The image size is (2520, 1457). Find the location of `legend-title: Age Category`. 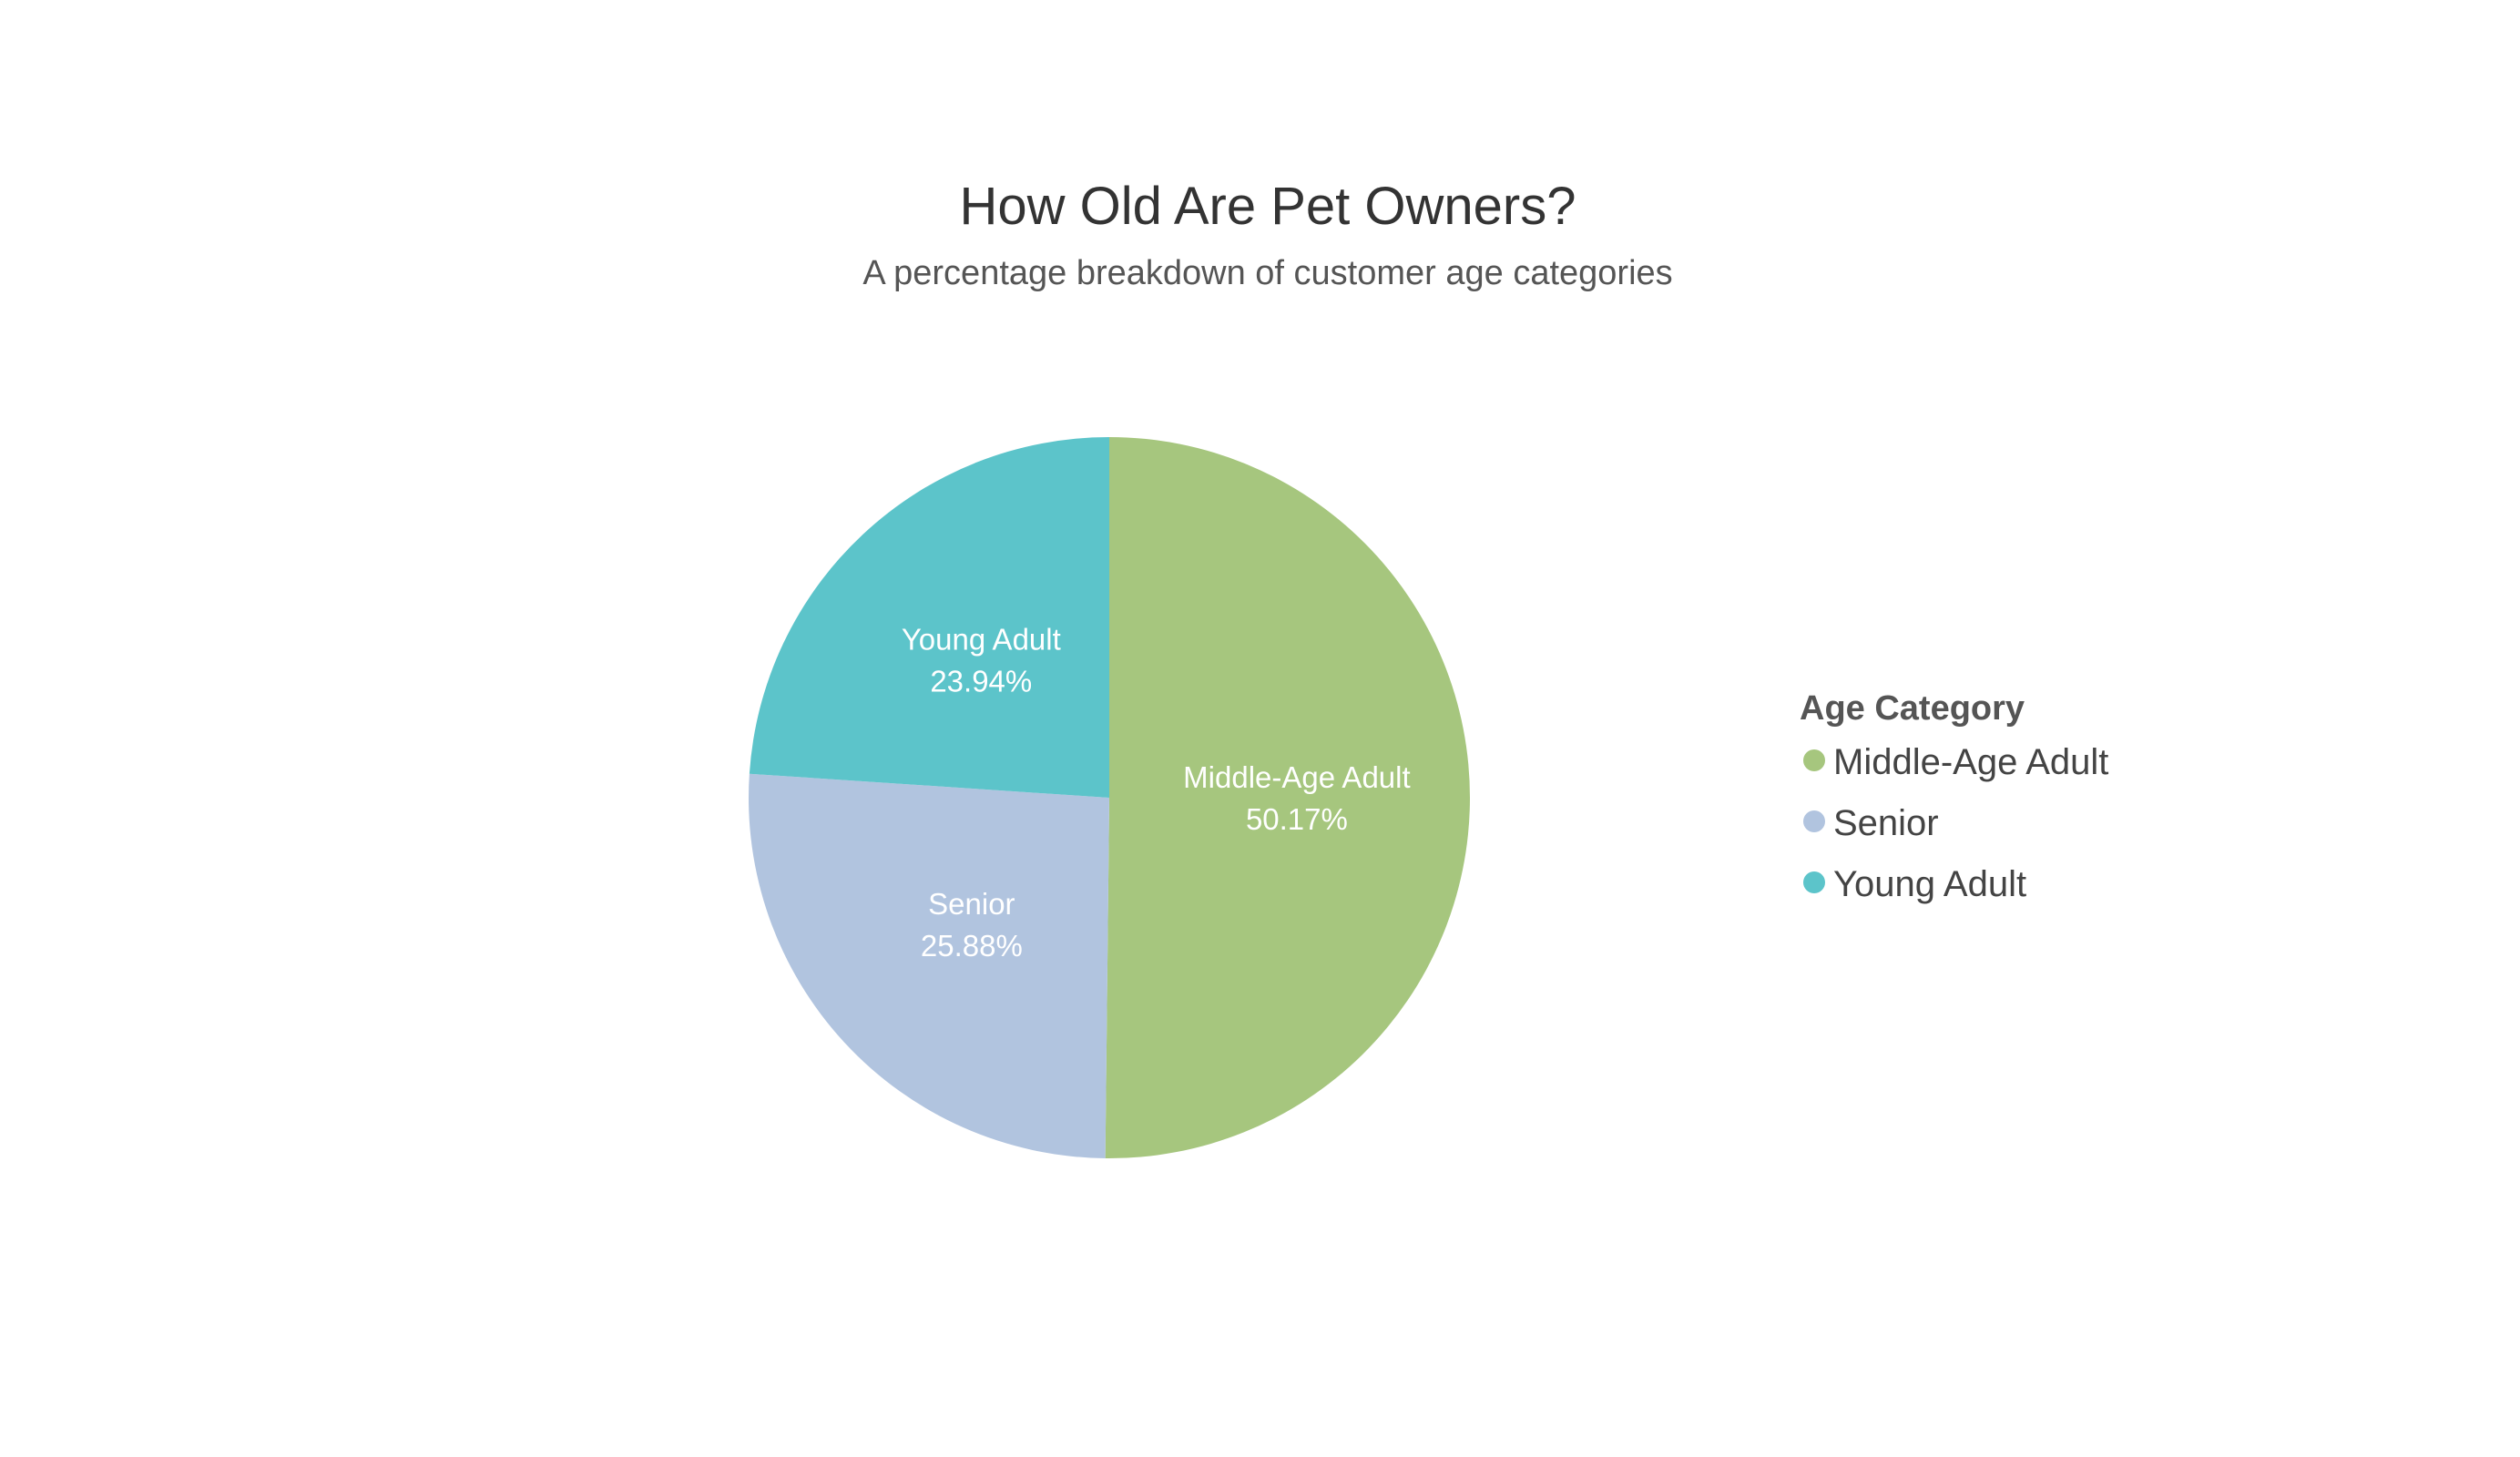

legend-title: Age Category is located at coordinates (1912, 709).